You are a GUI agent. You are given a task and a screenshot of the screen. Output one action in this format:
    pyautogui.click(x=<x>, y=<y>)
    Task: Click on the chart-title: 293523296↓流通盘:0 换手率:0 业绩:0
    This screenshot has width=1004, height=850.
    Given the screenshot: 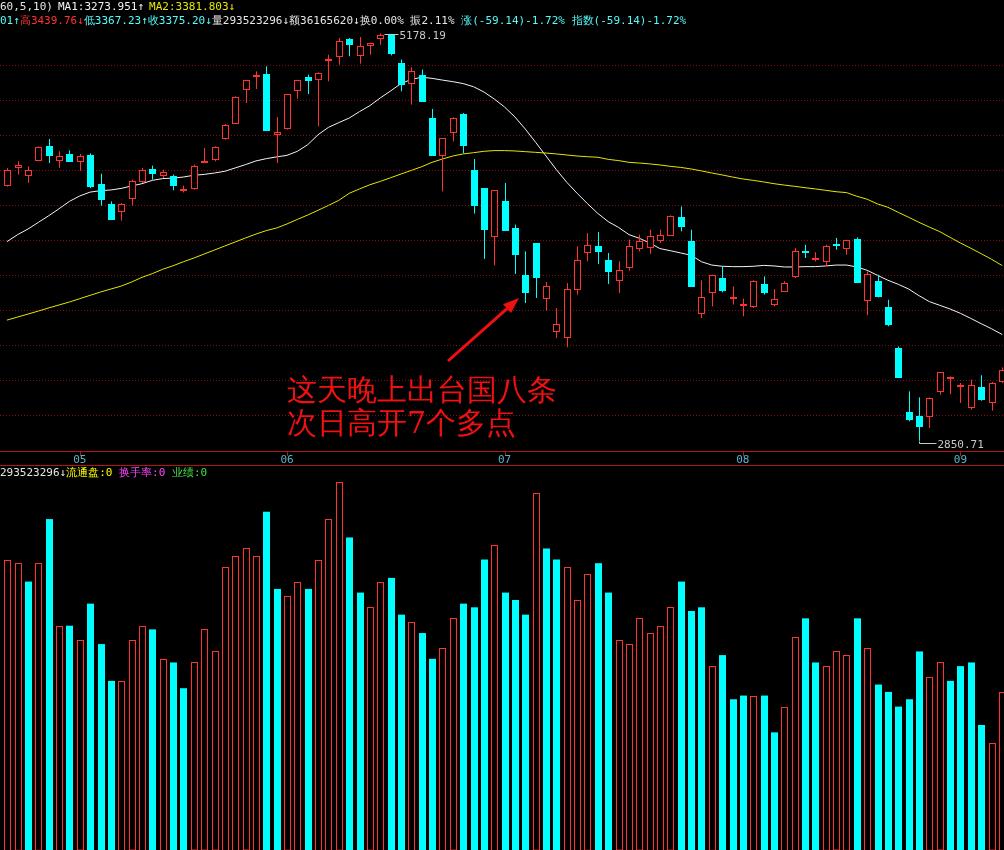 What is the action you would take?
    pyautogui.click(x=104, y=472)
    